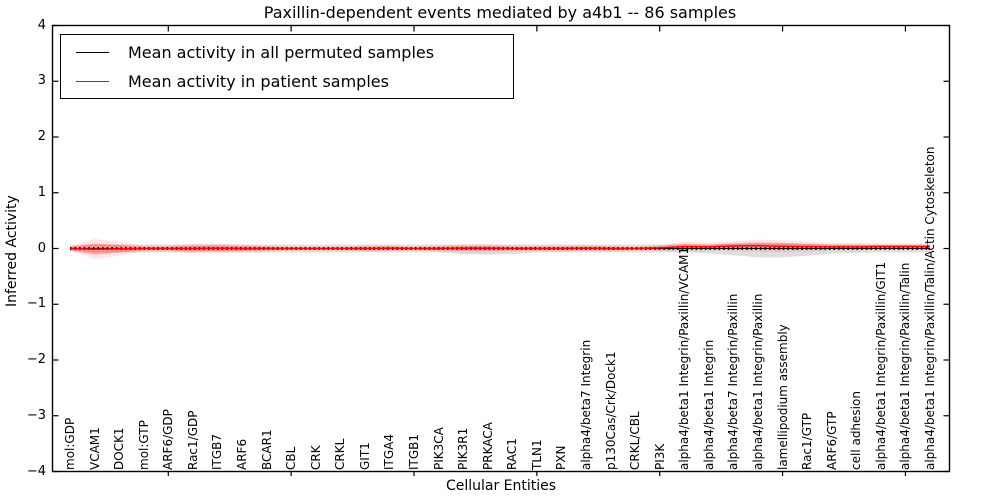 Image resolution: width=1000 pixels, height=500 pixels. What do you see at coordinates (266, 449) in the screenshot?
I see `x-tick-label: BCAR1` at bounding box center [266, 449].